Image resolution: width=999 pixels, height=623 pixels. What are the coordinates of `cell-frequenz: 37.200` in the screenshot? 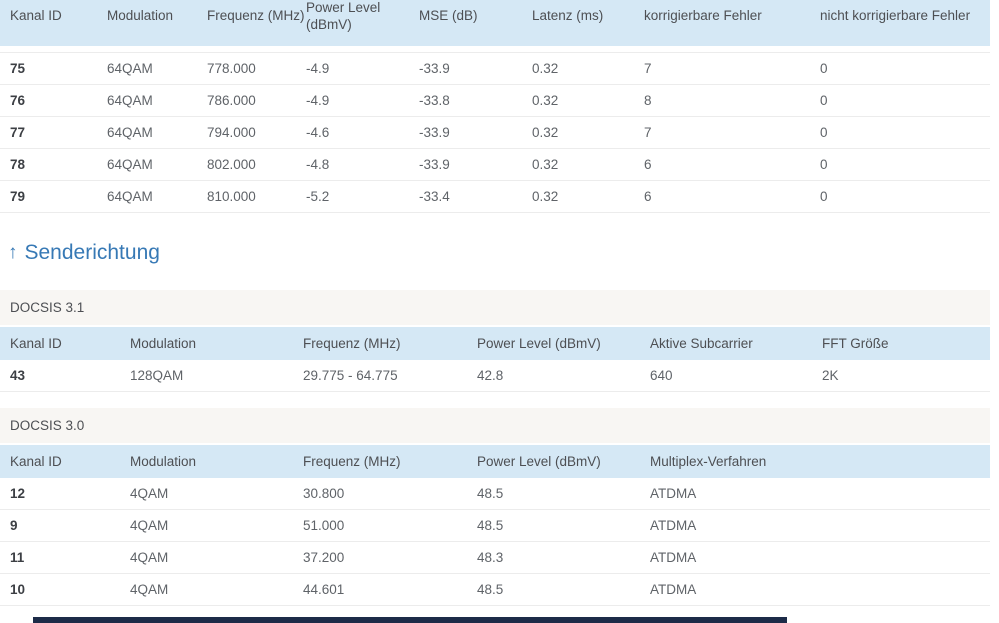 It's located at (324, 557).